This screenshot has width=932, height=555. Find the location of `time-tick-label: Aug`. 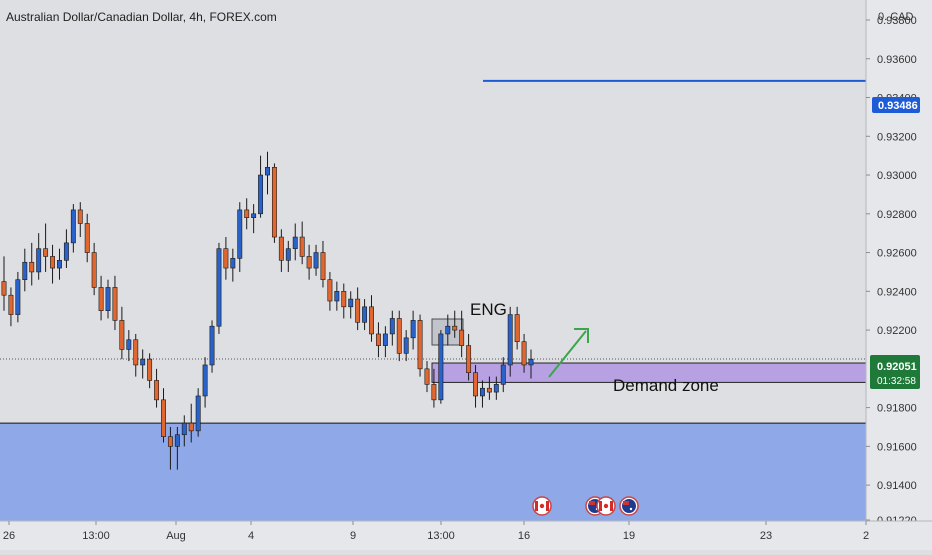

time-tick-label: Aug is located at coordinates (176, 536).